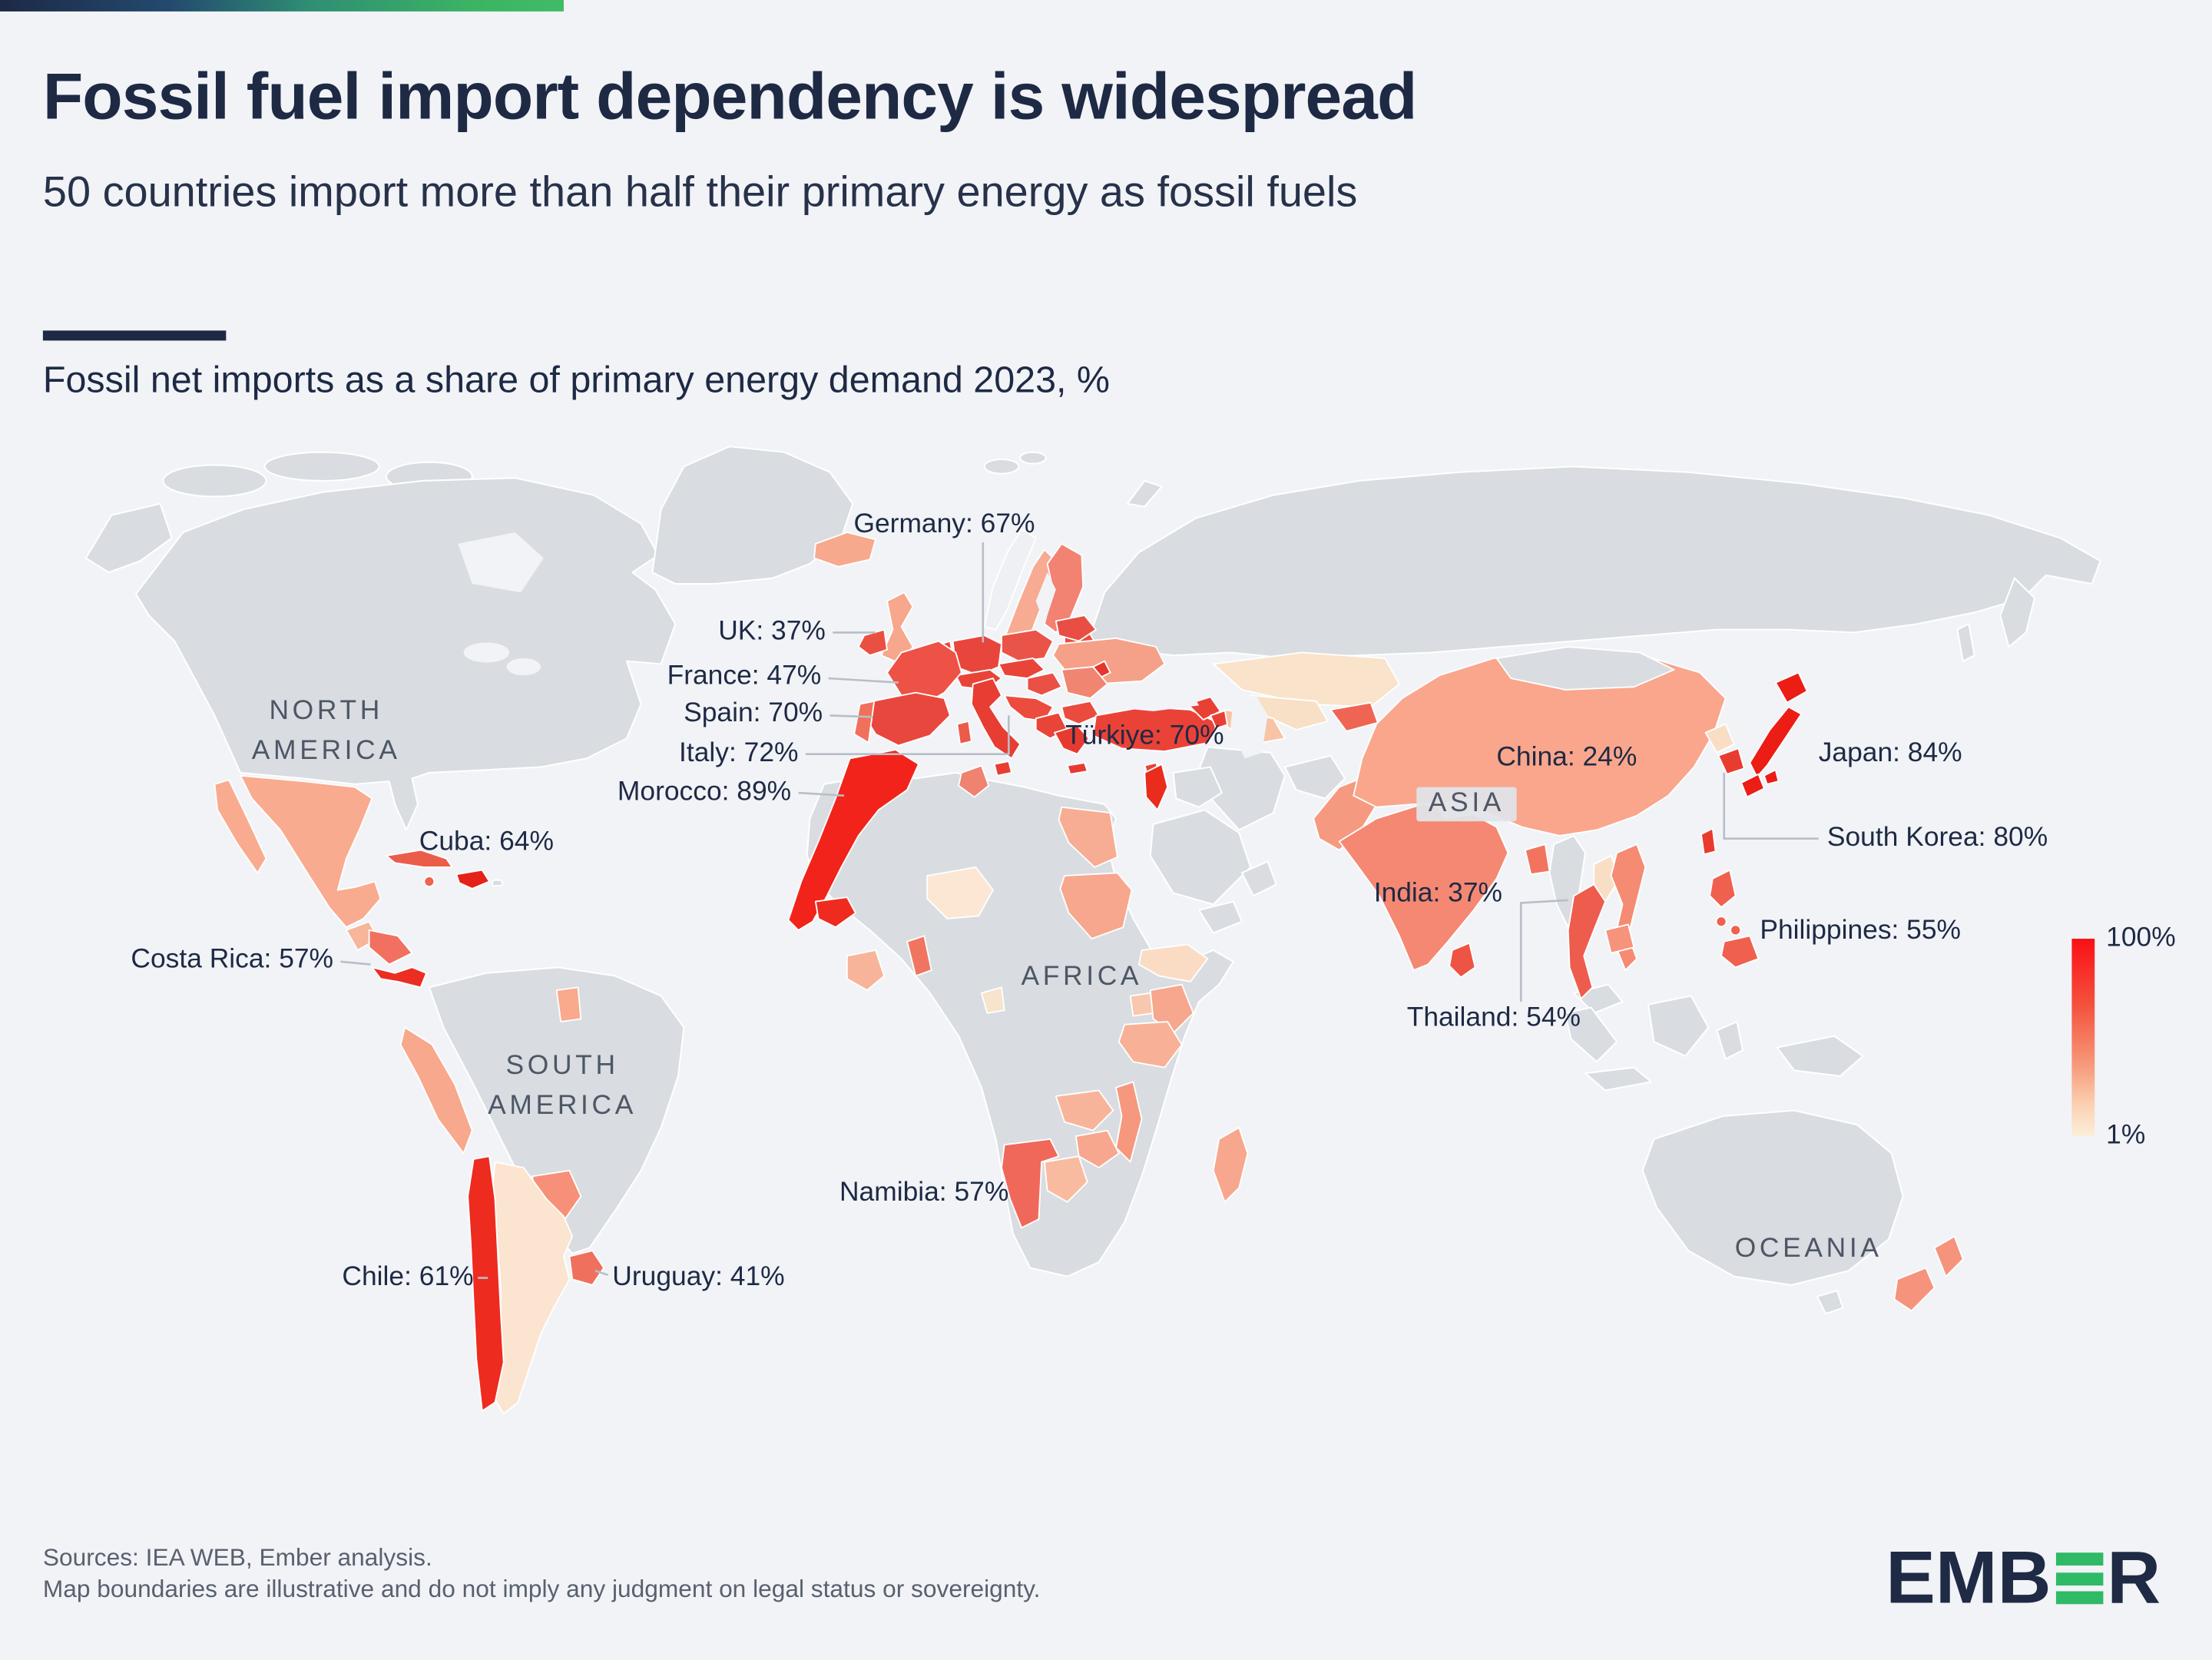 The height and width of the screenshot is (1660, 2212). What do you see at coordinates (1082, 977) in the screenshot?
I see `continent-label-africa: AFRICA` at bounding box center [1082, 977].